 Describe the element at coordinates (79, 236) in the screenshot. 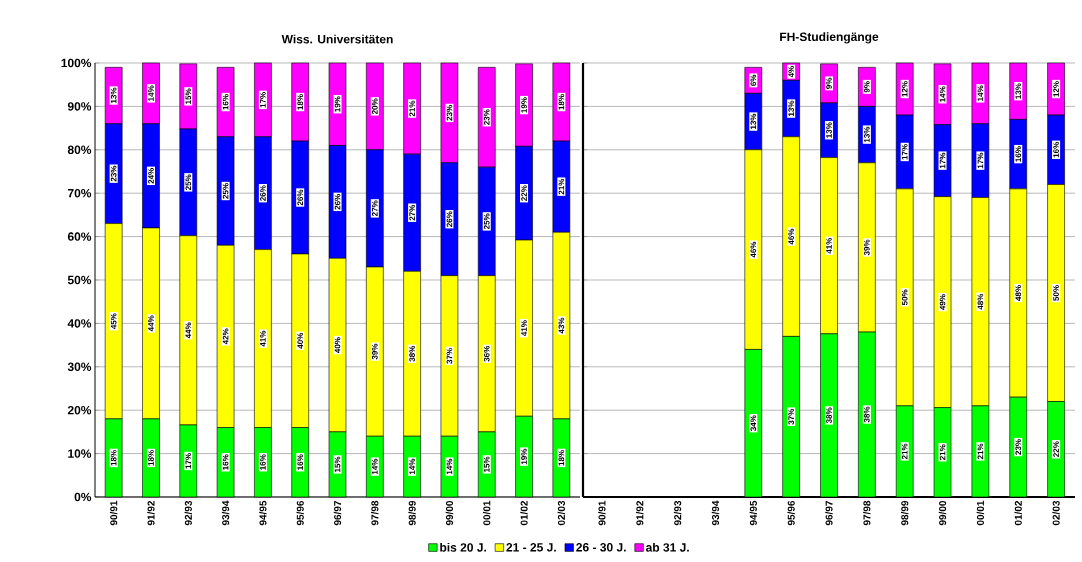

I see `y-tick-label: 60%` at that location.